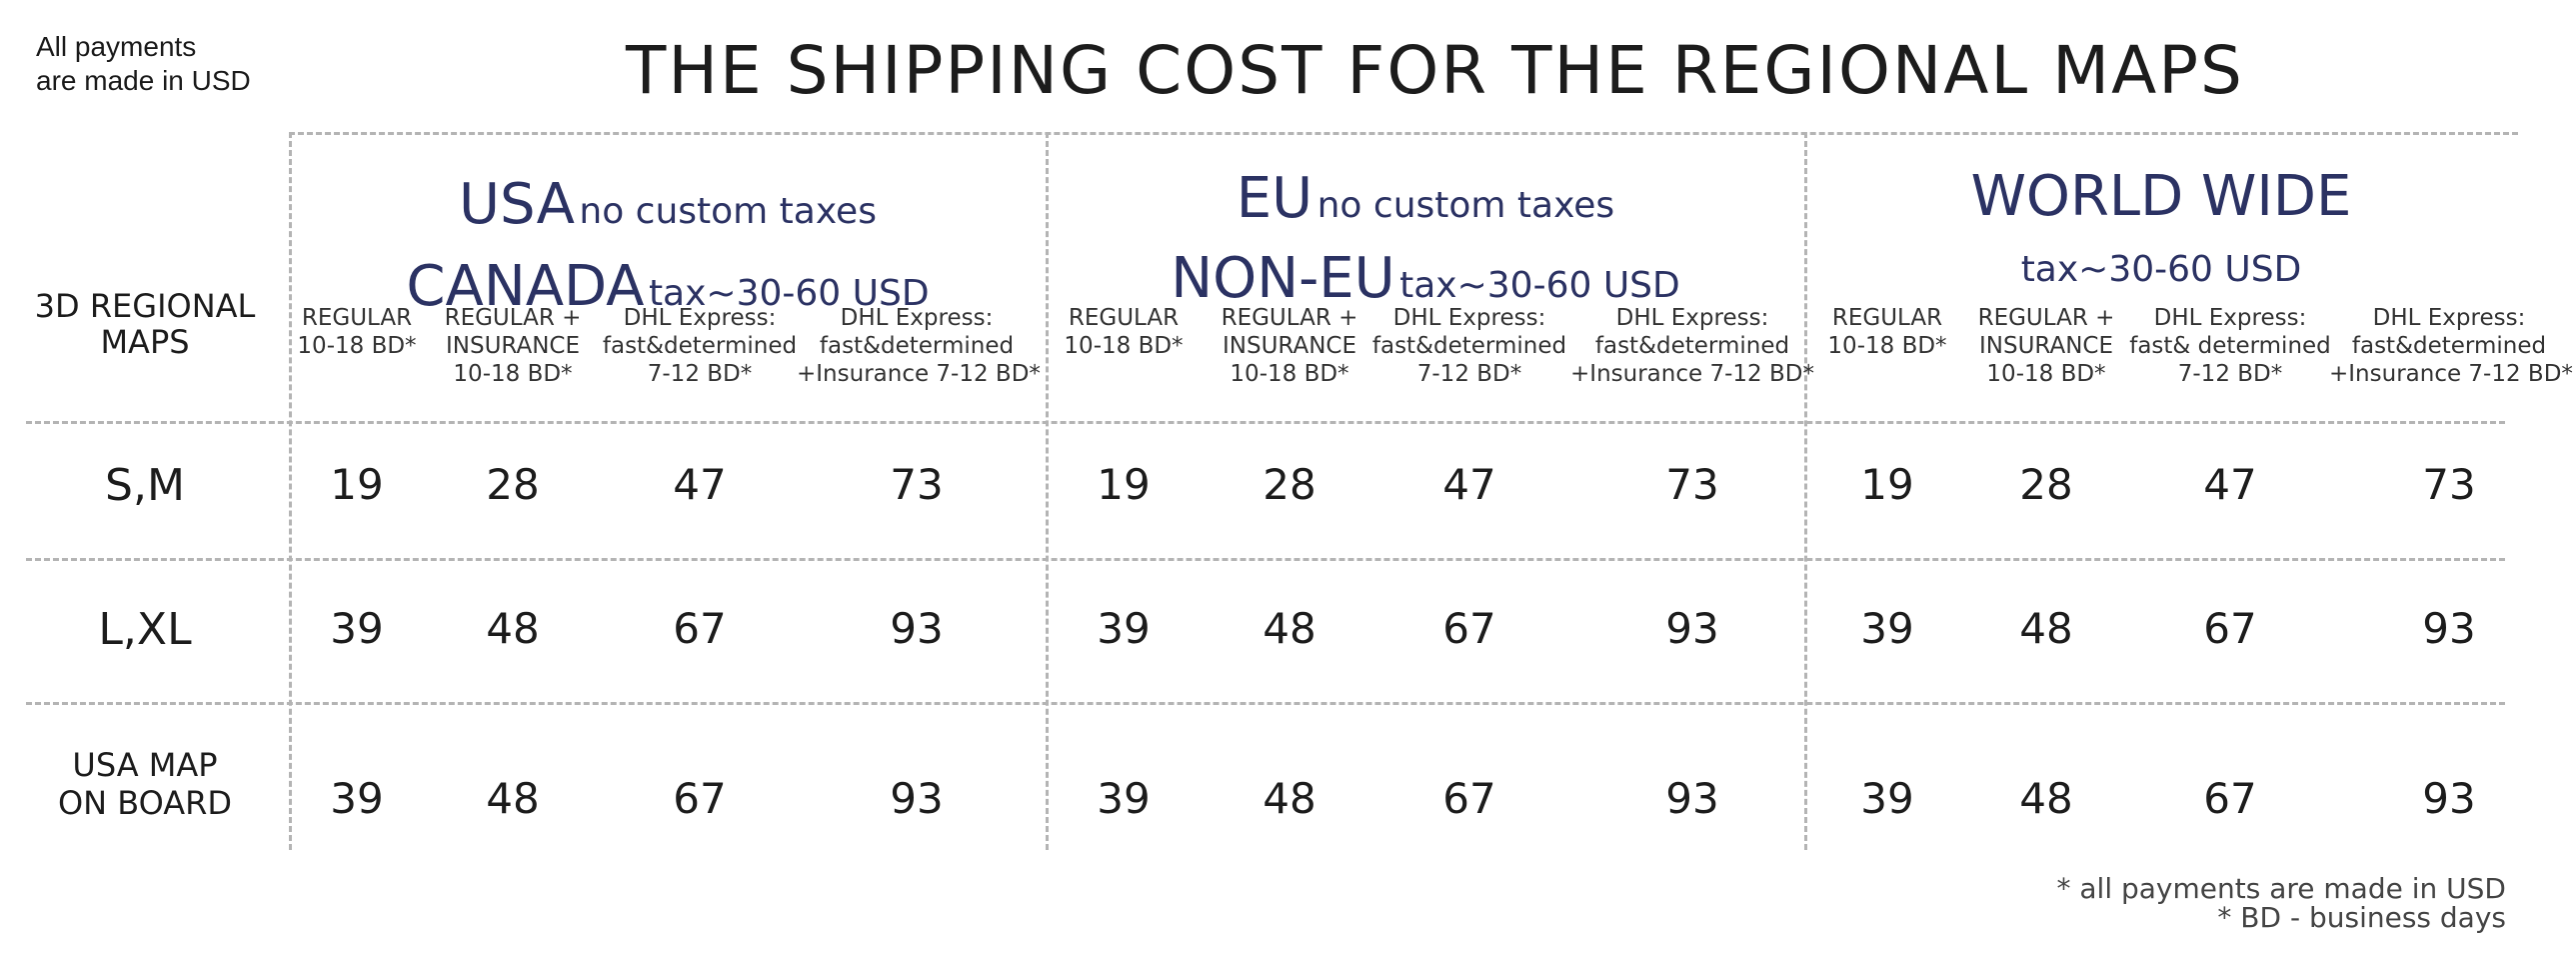 The width and height of the screenshot is (2576, 969). I want to click on table-row-header: 3D REGIONAL MAPS, so click(145, 324).